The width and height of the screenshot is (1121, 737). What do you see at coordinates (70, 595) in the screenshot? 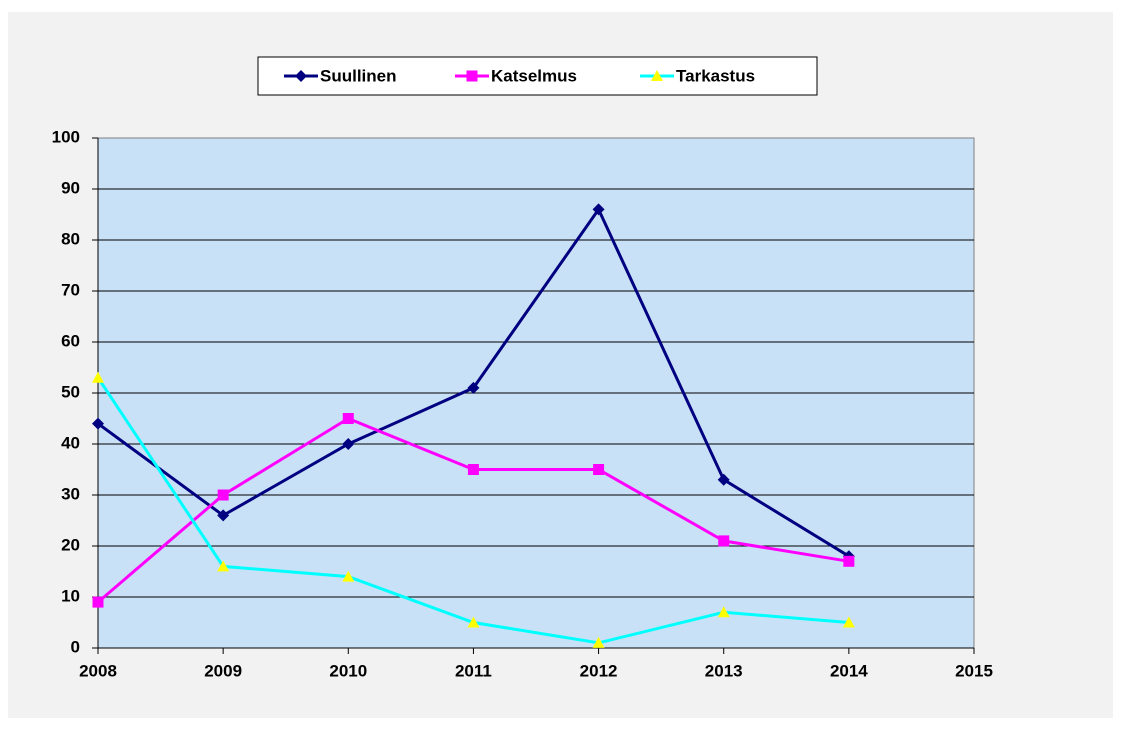
I see `y-tick-label: 10` at bounding box center [70, 595].